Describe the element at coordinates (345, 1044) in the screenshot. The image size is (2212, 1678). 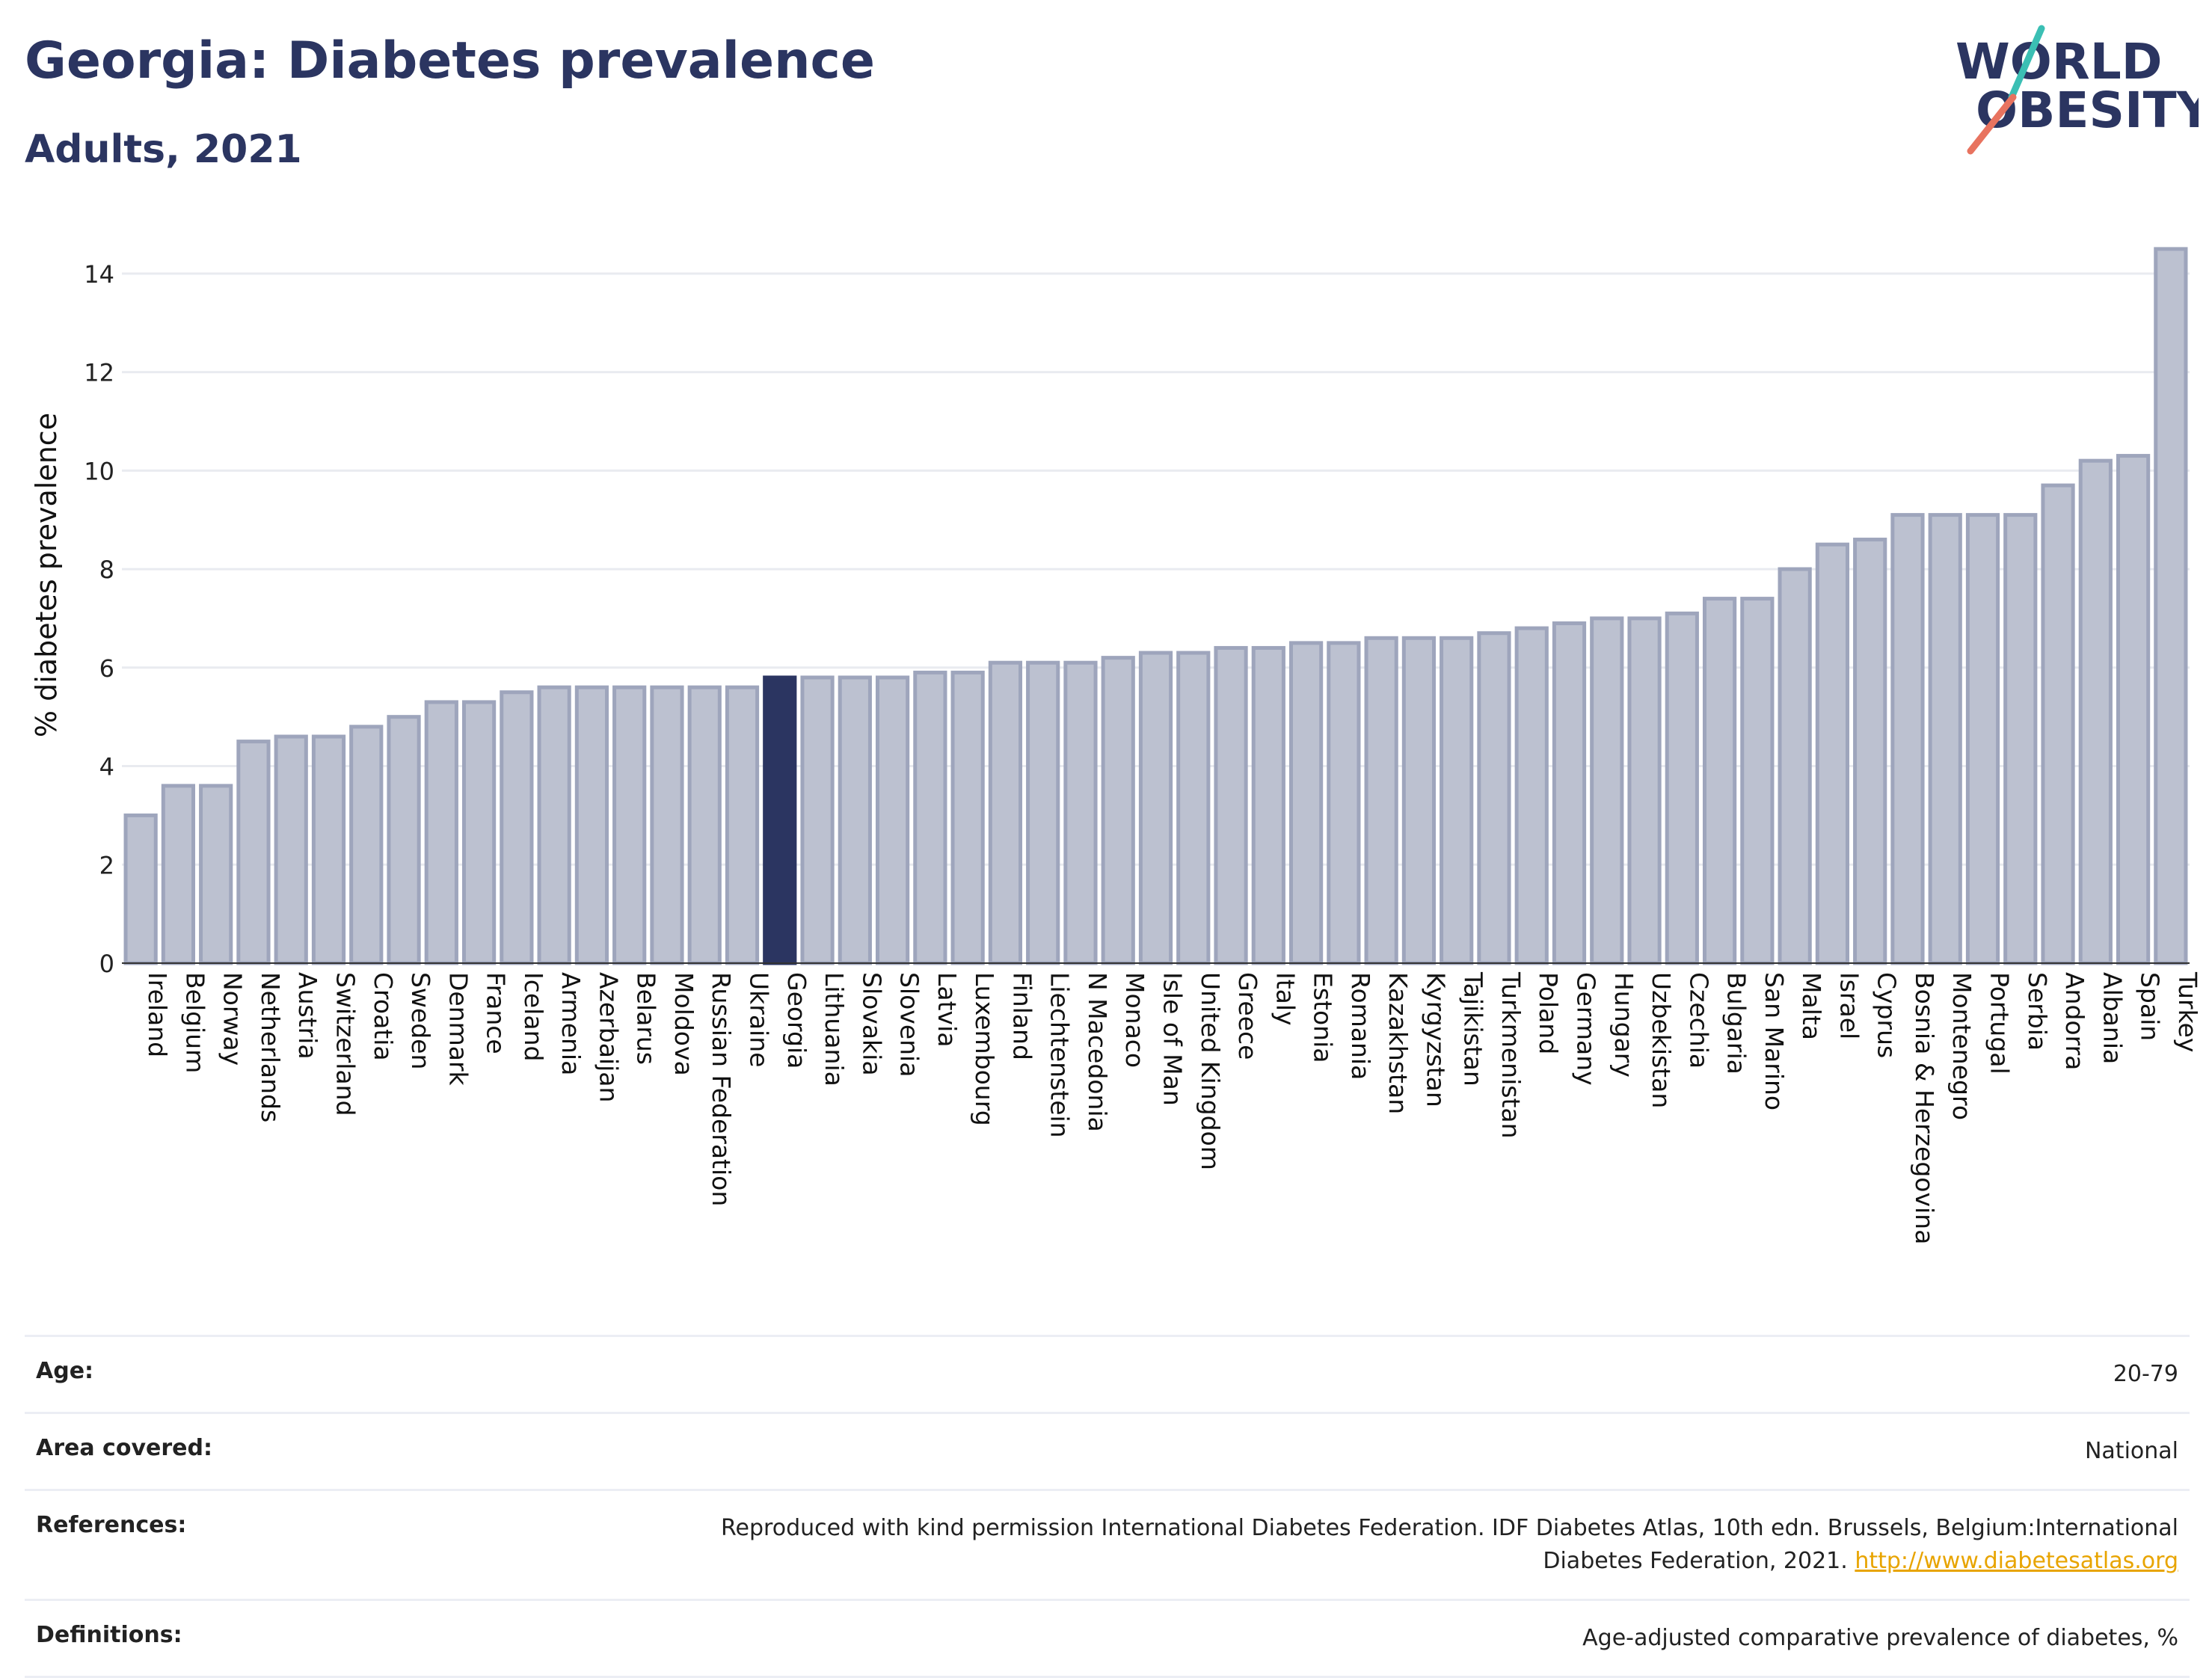
I see `x-tick-label: Switzerland` at that location.